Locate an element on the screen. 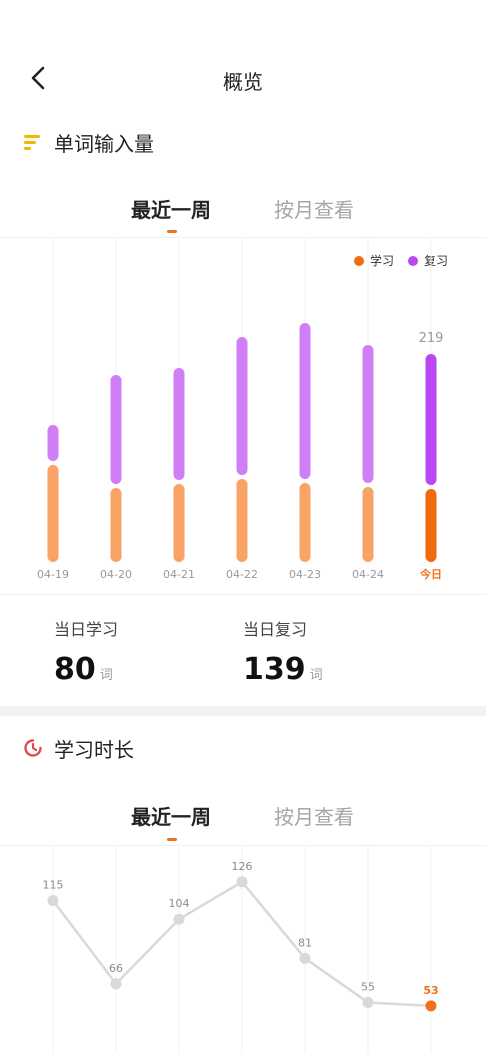 This screenshot has height=1053, width=486. section-separator is located at coordinates (243, 711).